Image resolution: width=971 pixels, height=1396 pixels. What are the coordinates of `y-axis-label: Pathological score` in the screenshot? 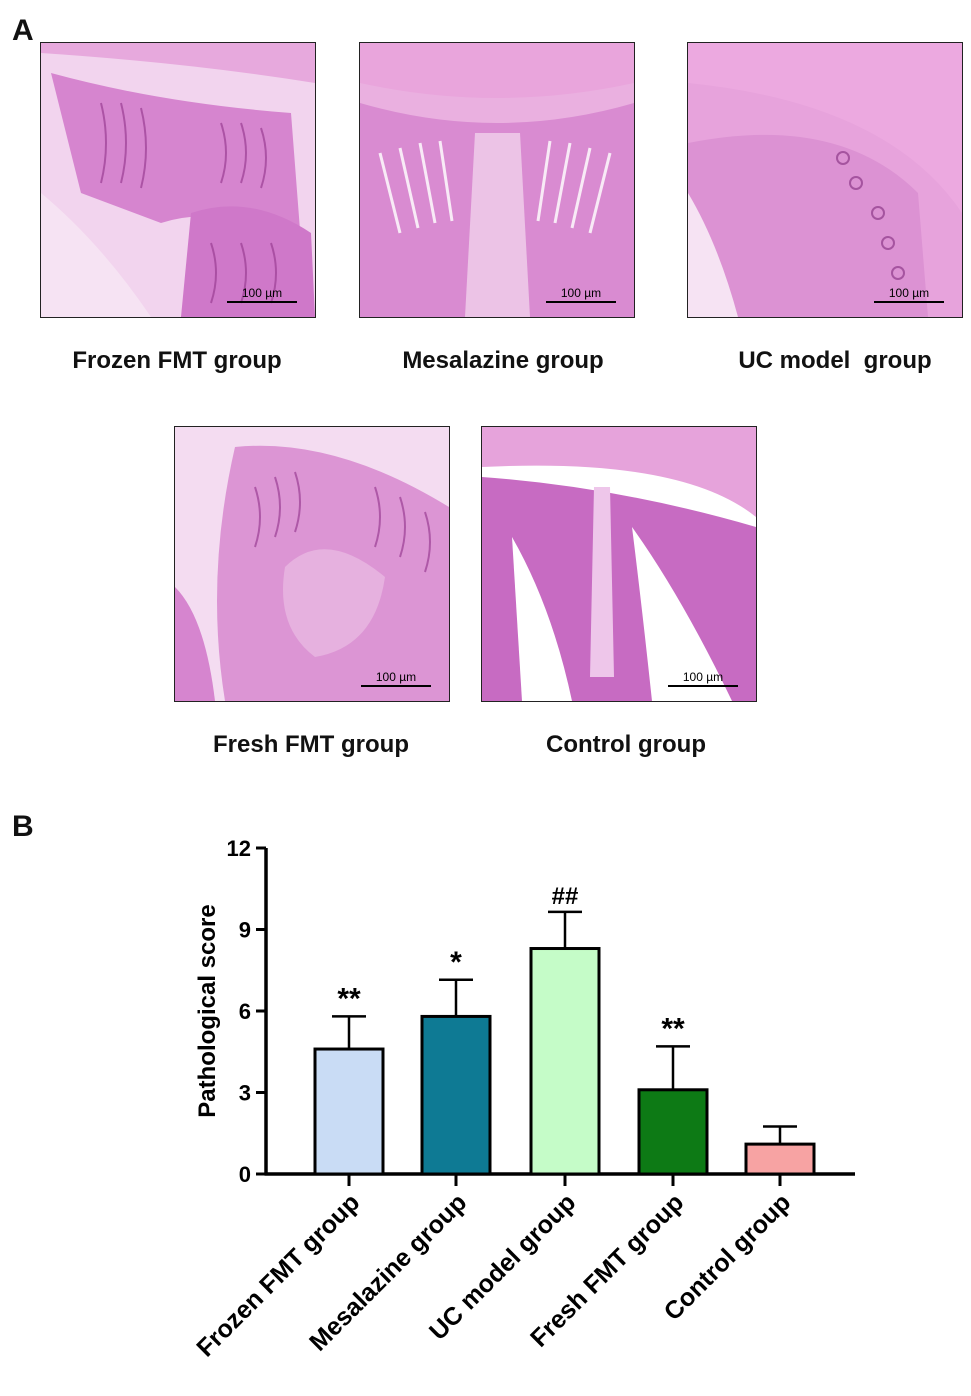 It's located at (207, 1010).